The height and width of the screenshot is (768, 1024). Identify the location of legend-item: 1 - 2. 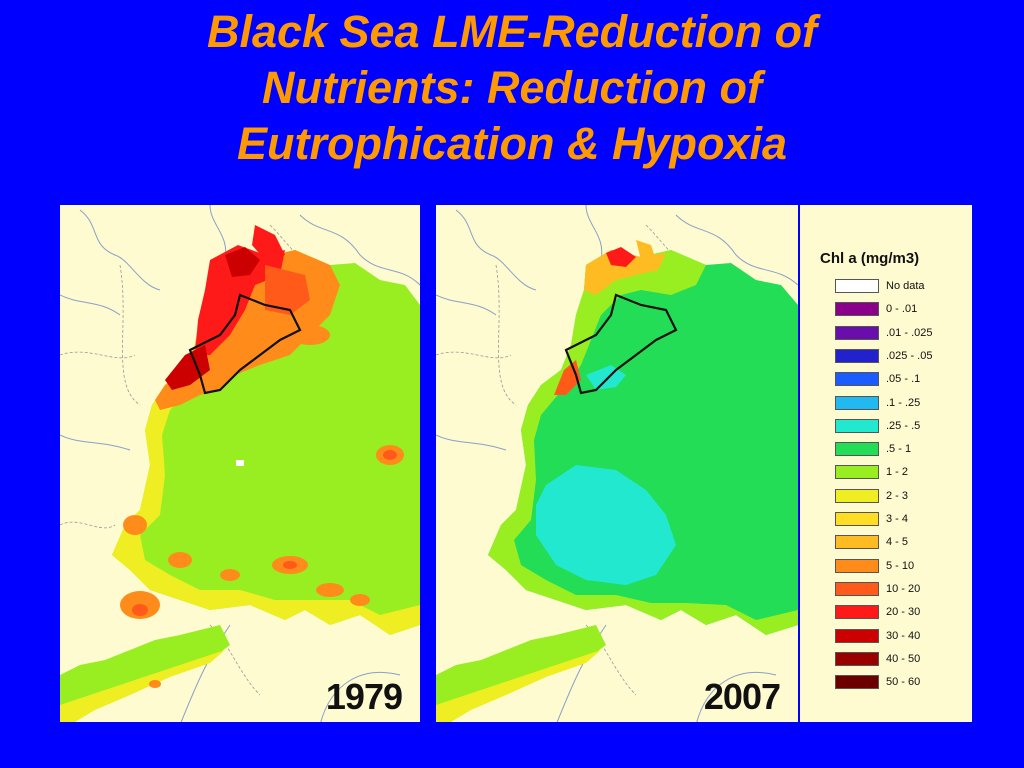
(871, 472).